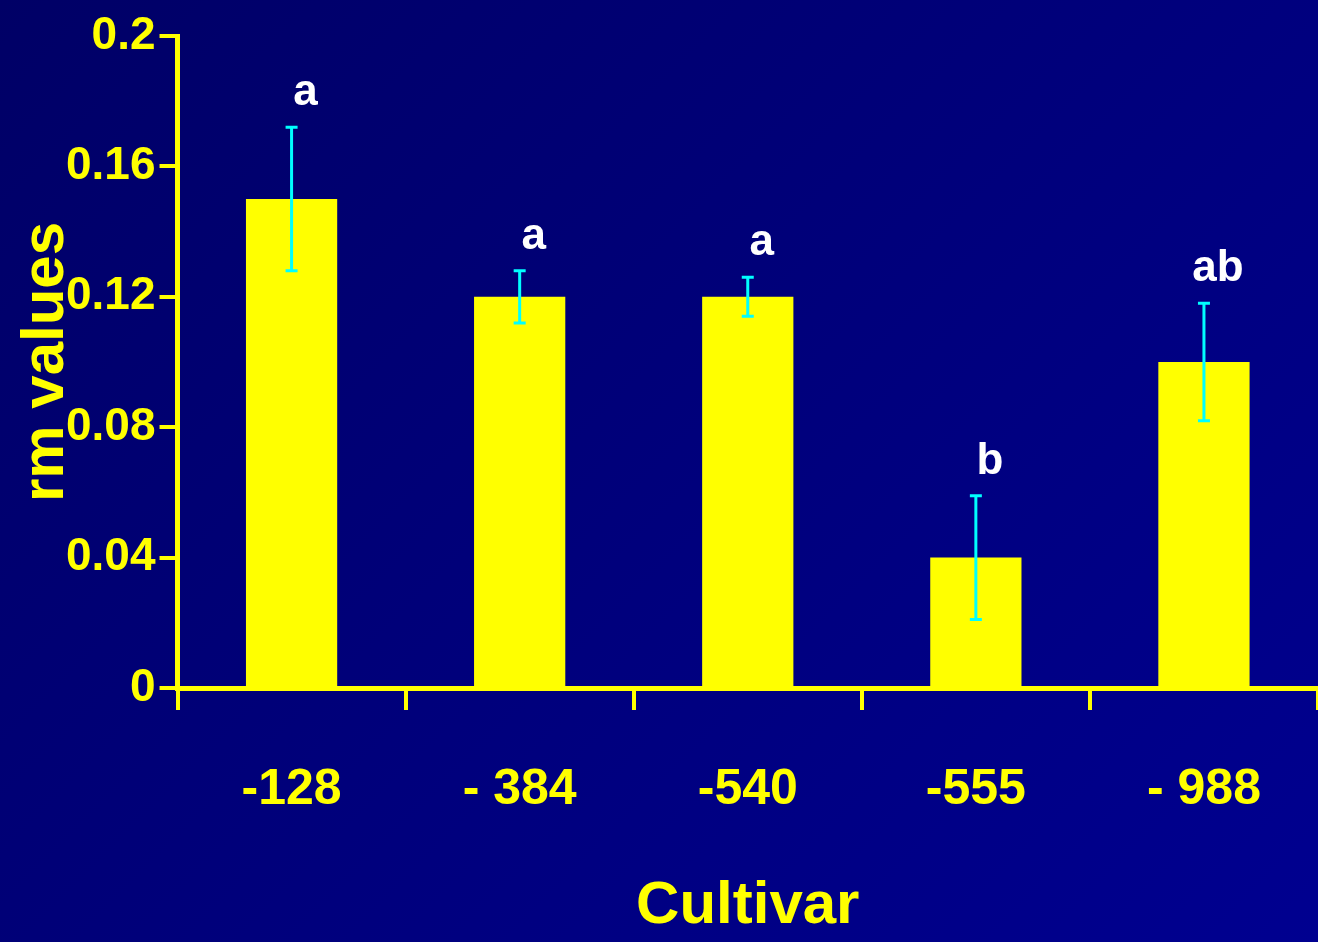  What do you see at coordinates (123, 32) in the screenshot?
I see `y-tick-label: 0.2` at bounding box center [123, 32].